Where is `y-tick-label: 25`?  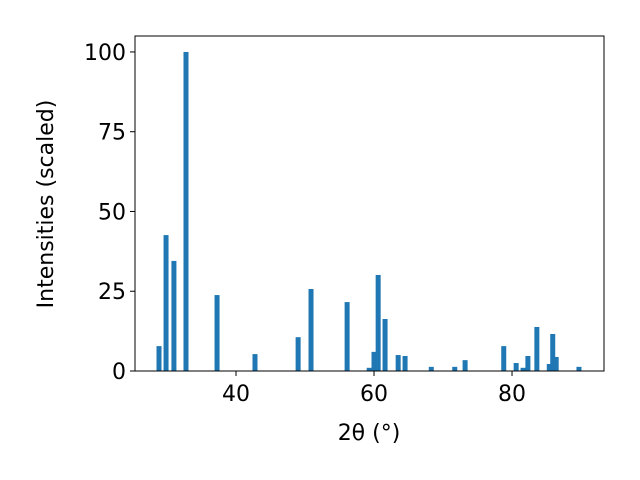 y-tick-label: 25 is located at coordinates (112, 292).